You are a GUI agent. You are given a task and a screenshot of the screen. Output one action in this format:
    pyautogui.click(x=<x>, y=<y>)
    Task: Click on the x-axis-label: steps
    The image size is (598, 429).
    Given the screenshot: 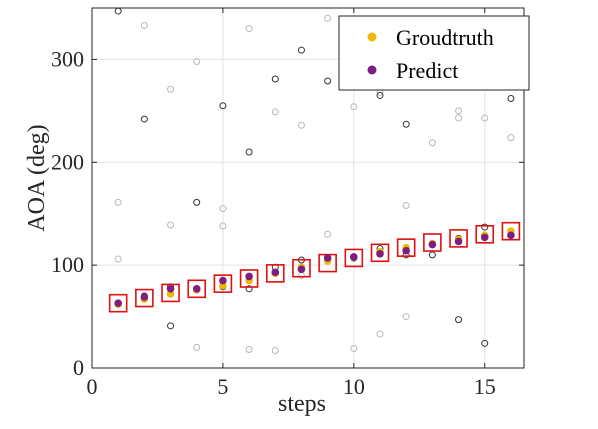 What is the action you would take?
    pyautogui.click(x=302, y=404)
    